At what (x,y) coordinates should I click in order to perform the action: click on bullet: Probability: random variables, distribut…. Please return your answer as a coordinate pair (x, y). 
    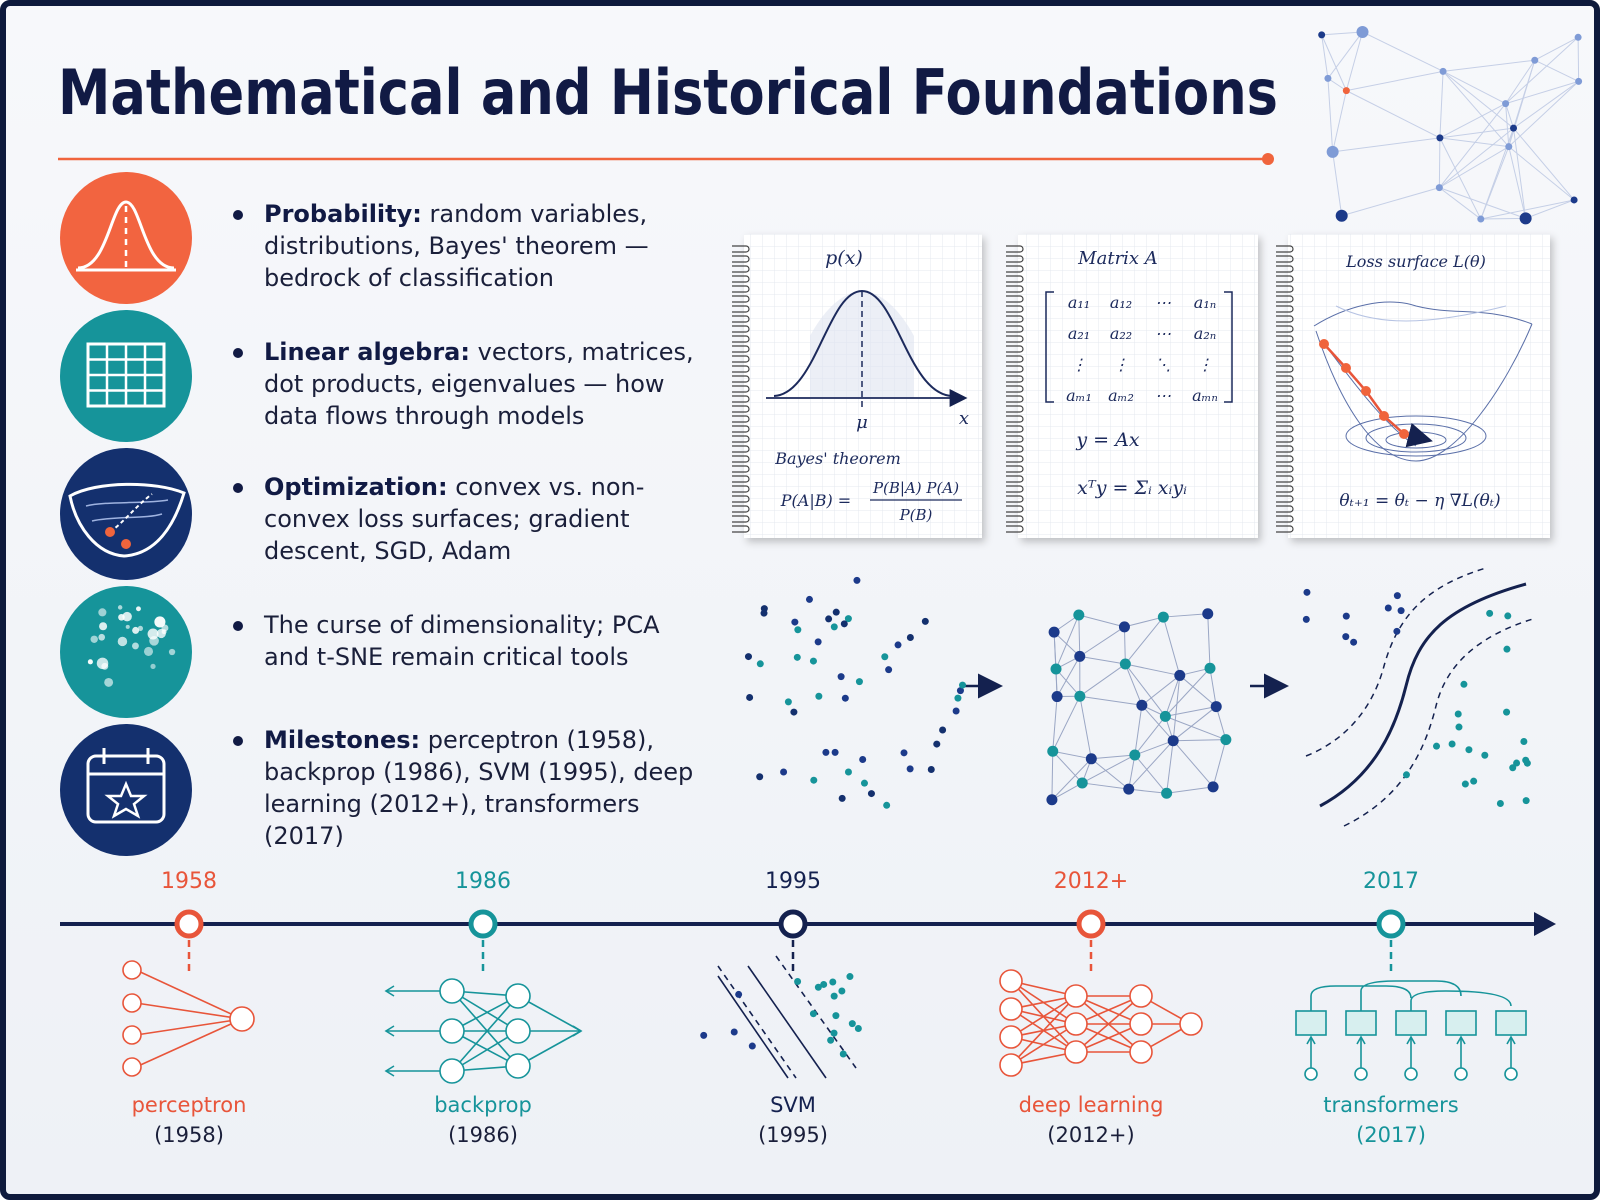
    Looking at the image, I should click on (484, 246).